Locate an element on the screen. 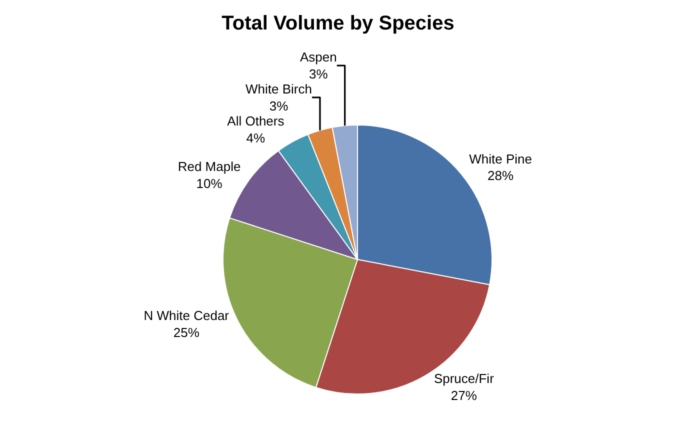  slice-label: All Others is located at coordinates (256, 120).